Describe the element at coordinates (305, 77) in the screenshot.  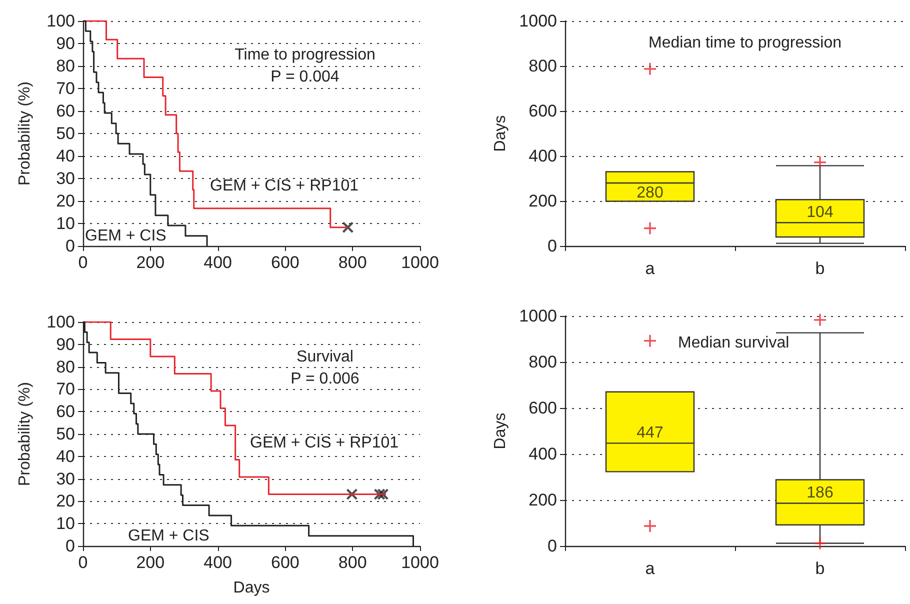
I see `text: P = 0.004` at that location.